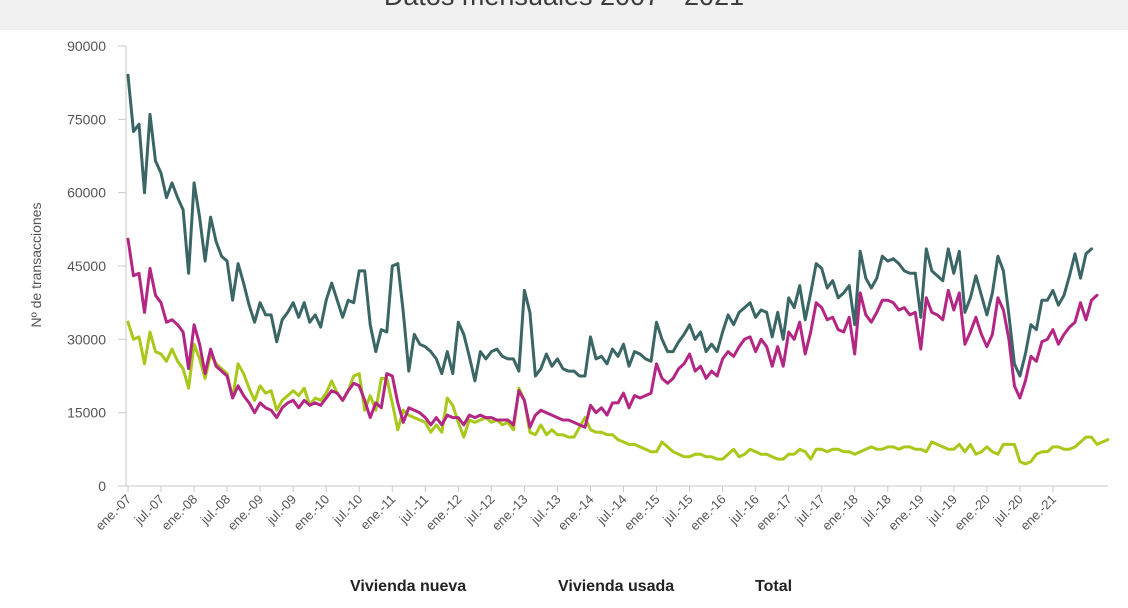 The height and width of the screenshot is (608, 1128). Describe the element at coordinates (444, 513) in the screenshot. I see `x-tick-label: ene.-12` at that location.